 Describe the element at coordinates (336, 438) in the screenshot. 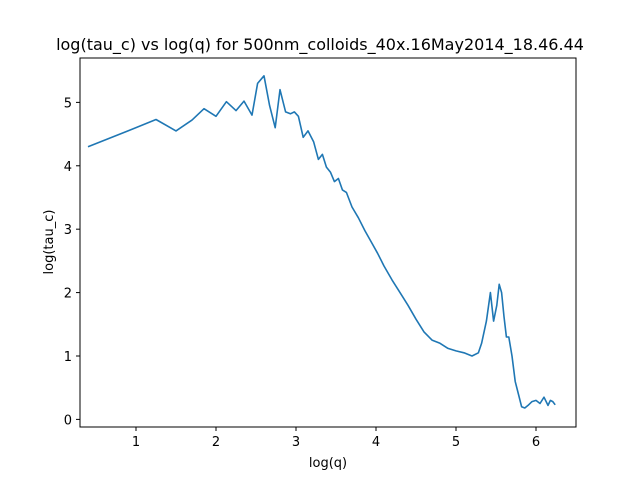

I see `x-axis: 1 2 3 4 5 6` at that location.